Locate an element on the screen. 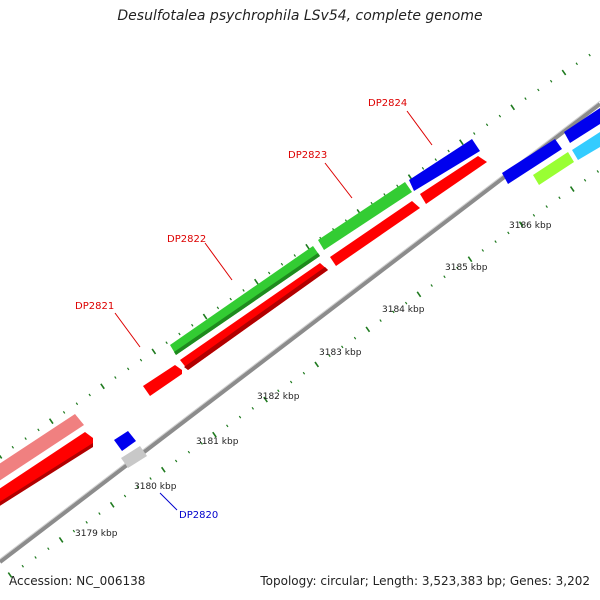 The width and height of the screenshot is (600, 600). scale-label: 3181 kbp is located at coordinates (217, 442).